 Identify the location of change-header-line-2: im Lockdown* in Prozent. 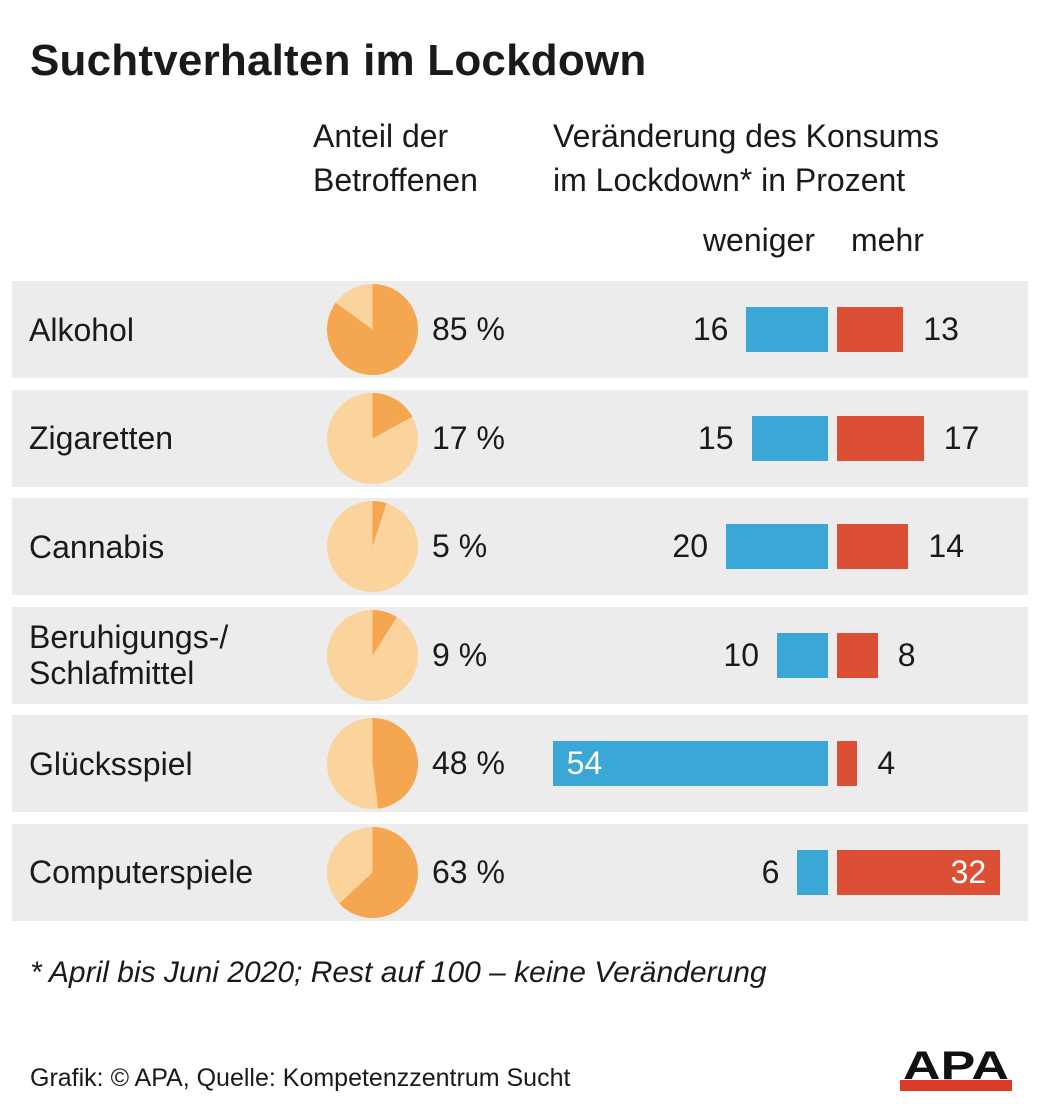
(729, 180).